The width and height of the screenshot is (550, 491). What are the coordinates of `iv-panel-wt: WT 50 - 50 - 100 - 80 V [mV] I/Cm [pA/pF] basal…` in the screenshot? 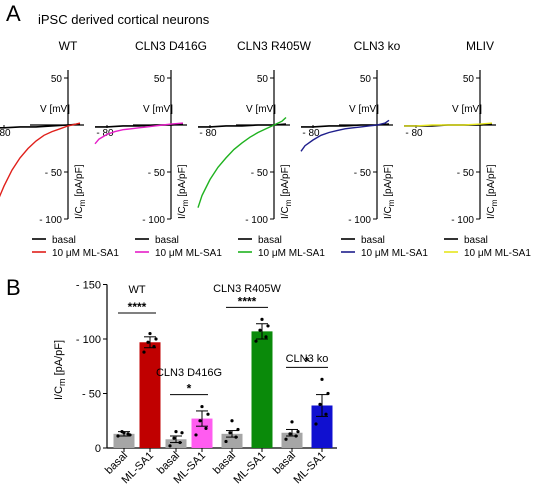 It's located at (59, 149).